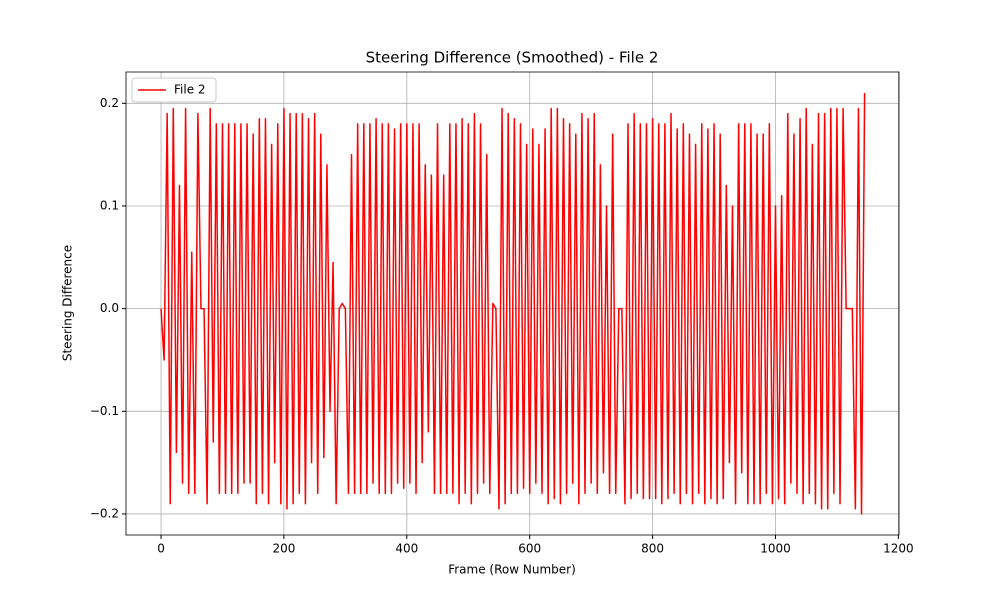  Describe the element at coordinates (190, 90) in the screenshot. I see `legend-label: File 2` at that location.